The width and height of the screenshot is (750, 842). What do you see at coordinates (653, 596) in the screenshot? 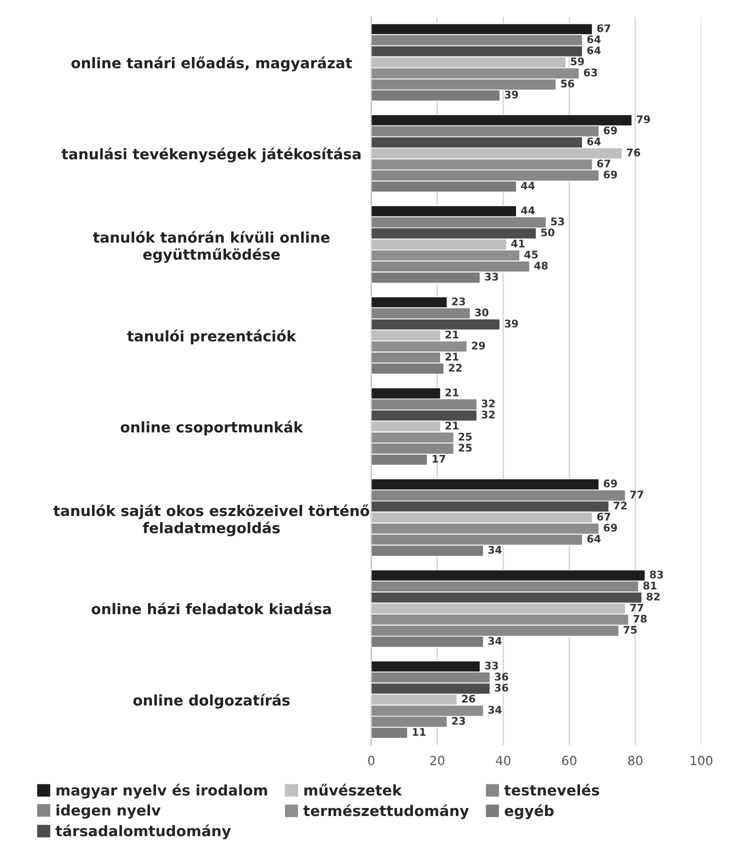
I see `data-label: 82` at bounding box center [653, 596].